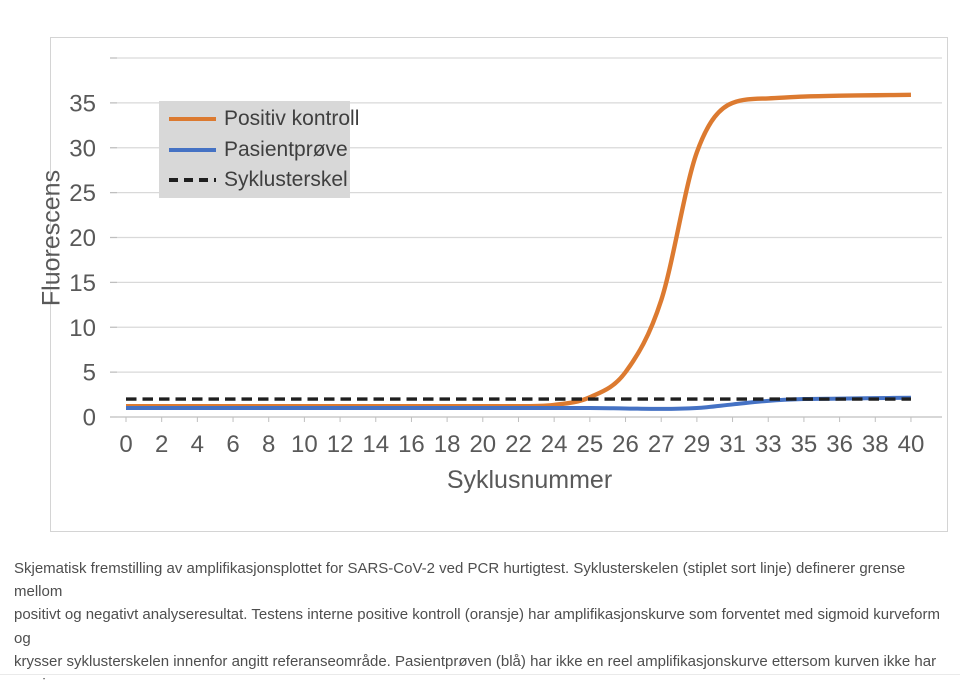 The image size is (960, 680). I want to click on blue-line-swatch-icon, so click(192, 149).